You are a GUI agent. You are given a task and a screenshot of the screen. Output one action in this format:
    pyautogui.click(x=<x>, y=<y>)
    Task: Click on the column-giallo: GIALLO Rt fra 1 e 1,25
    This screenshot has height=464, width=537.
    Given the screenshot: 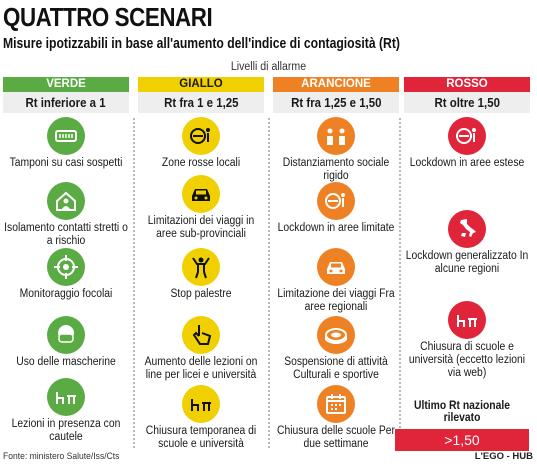 What is the action you would take?
    pyautogui.click(x=201, y=95)
    